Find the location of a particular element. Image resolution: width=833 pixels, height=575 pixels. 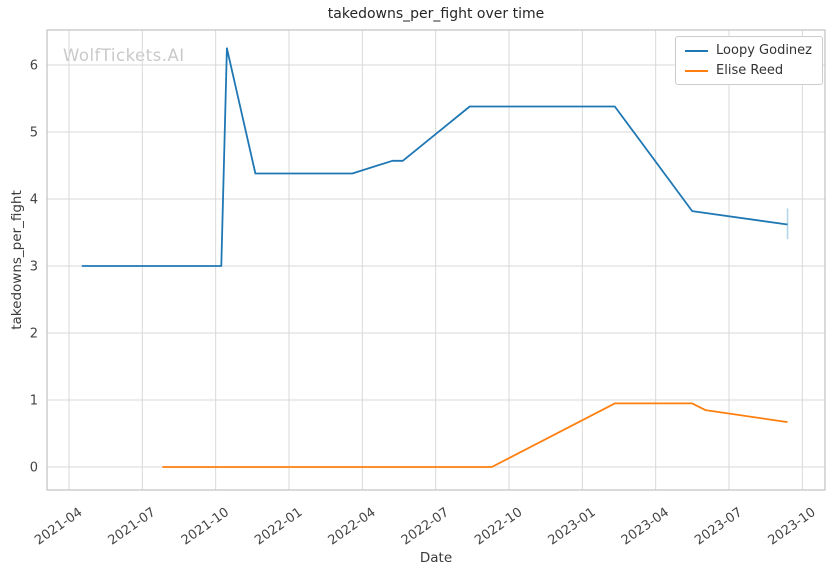

legend-label-loopy-godinez: Loopy Godinez is located at coordinates (764, 50).